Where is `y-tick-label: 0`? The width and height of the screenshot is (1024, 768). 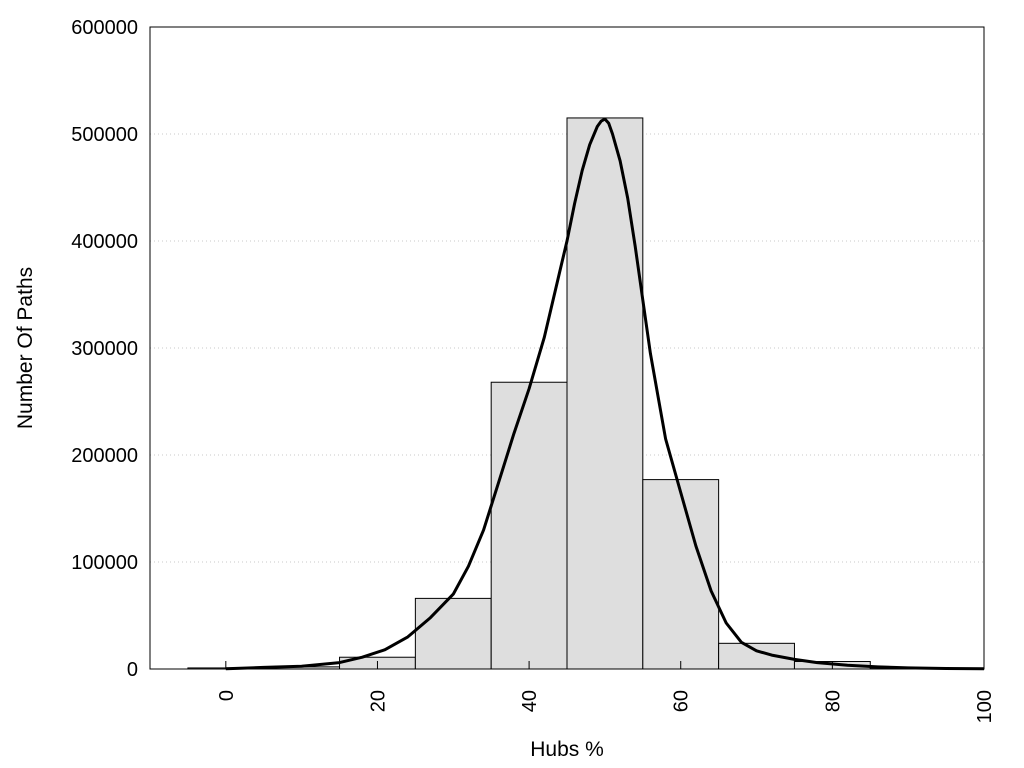 y-tick-label: 0 is located at coordinates (132, 670).